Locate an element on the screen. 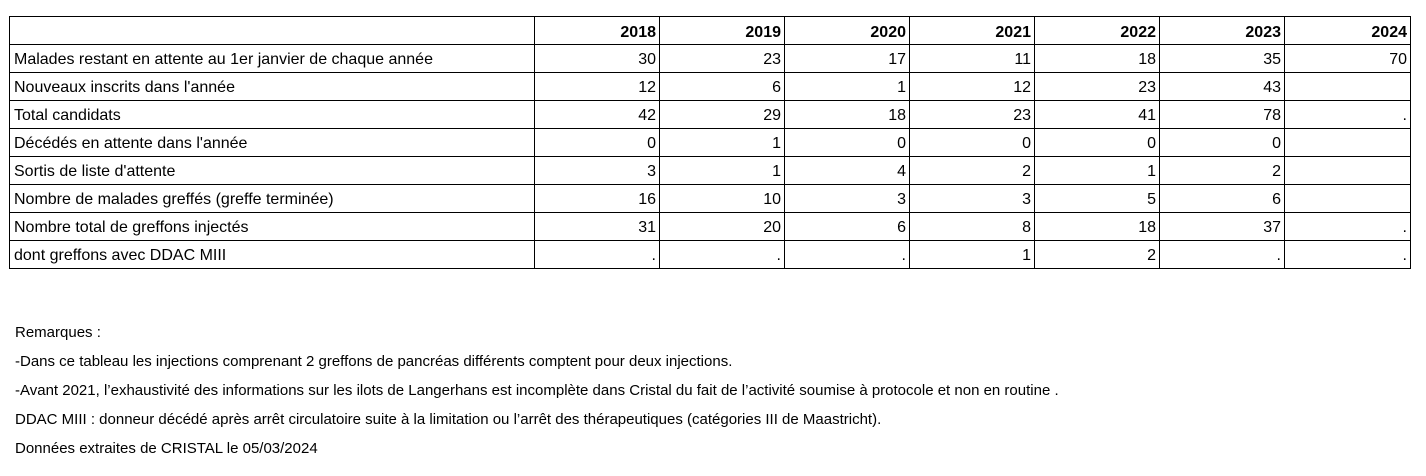 This screenshot has width=1426, height=476. table-cell: 20 is located at coordinates (722, 226).